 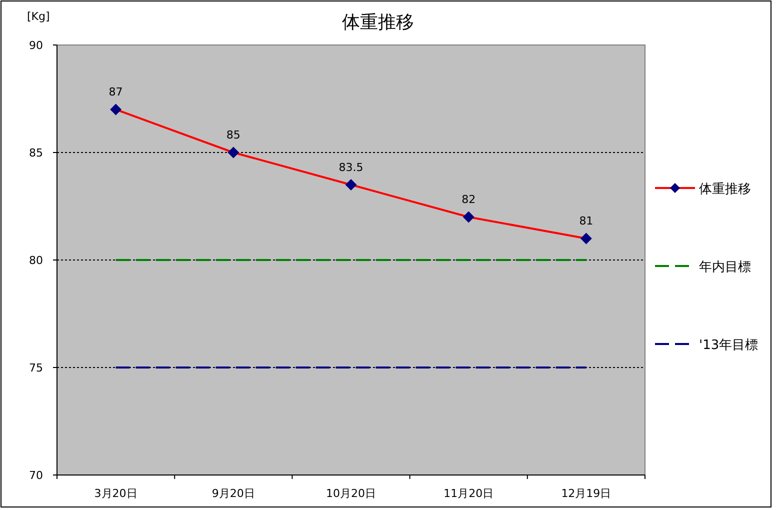 I want to click on legend-label: 年内目標, so click(x=725, y=267).